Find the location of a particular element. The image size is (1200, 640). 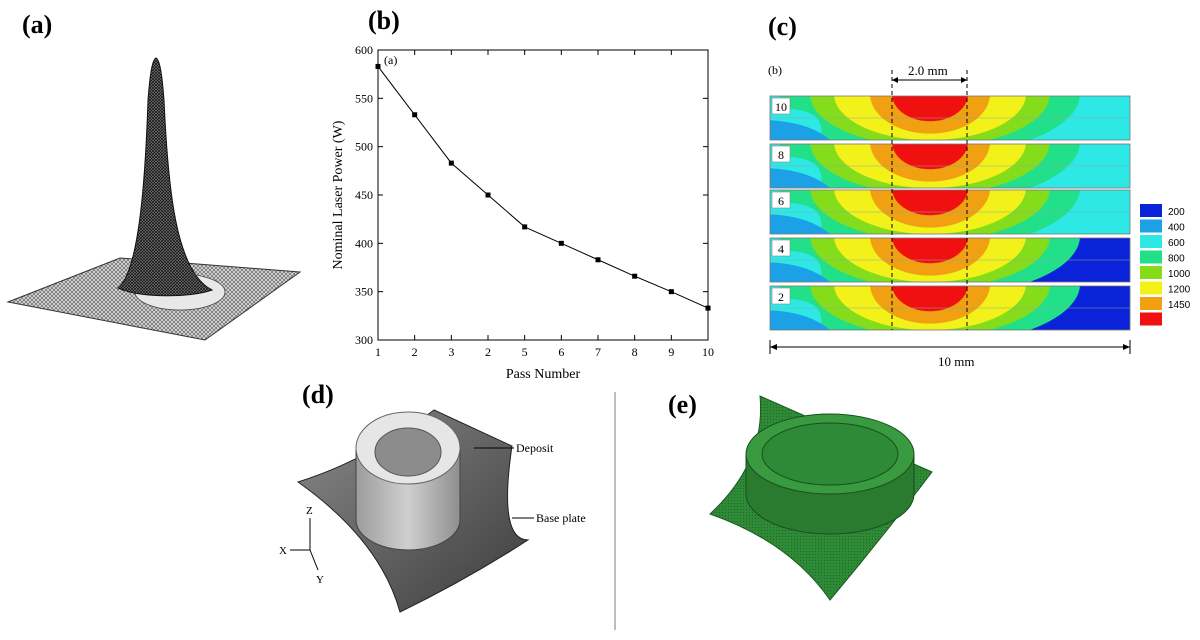

inner-panel-label: (a) is located at coordinates (390, 60).